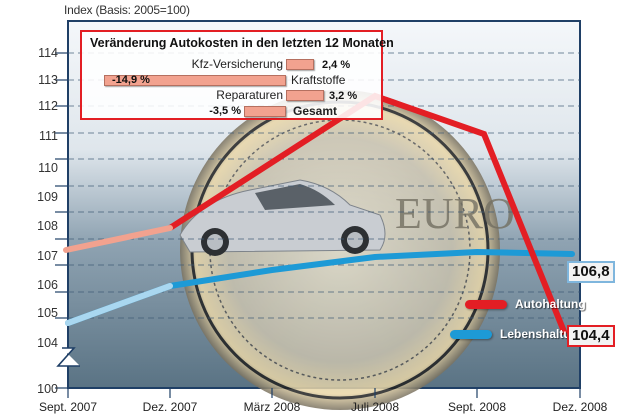  What do you see at coordinates (550, 304) in the screenshot?
I see `legend-label: Autohaltung` at bounding box center [550, 304].